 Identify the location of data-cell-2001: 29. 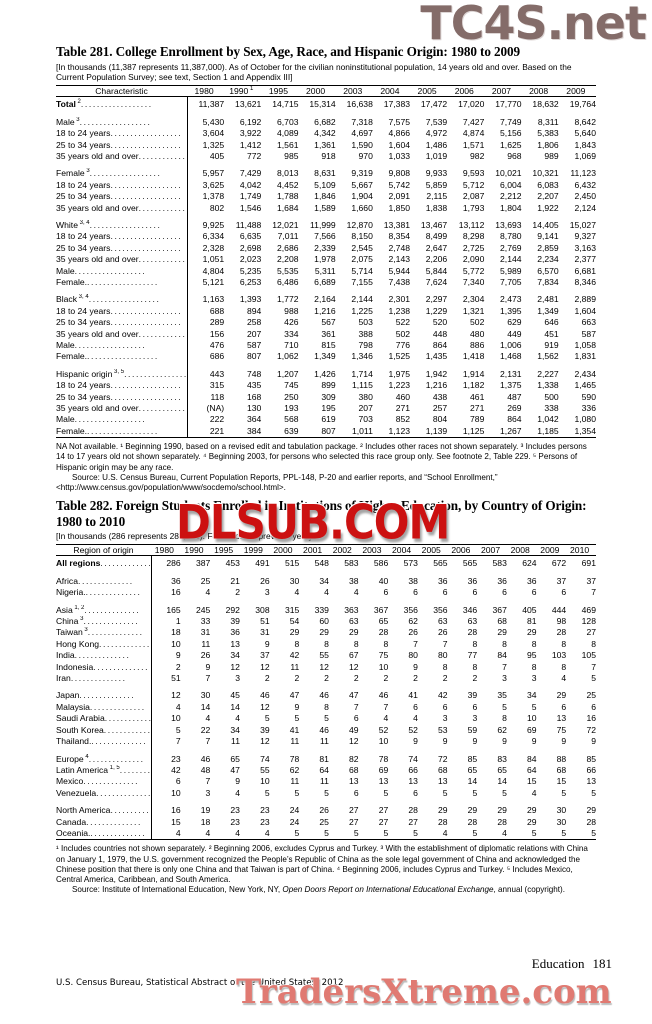
(324, 632).